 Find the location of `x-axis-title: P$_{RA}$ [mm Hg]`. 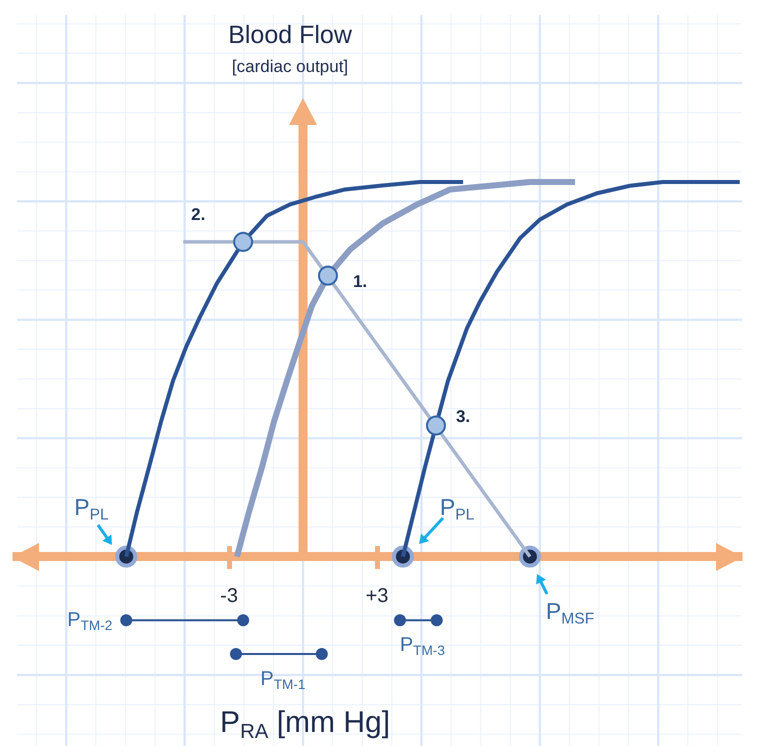

x-axis-title: P$_{RA}$ [mm Hg] is located at coordinates (305, 724).